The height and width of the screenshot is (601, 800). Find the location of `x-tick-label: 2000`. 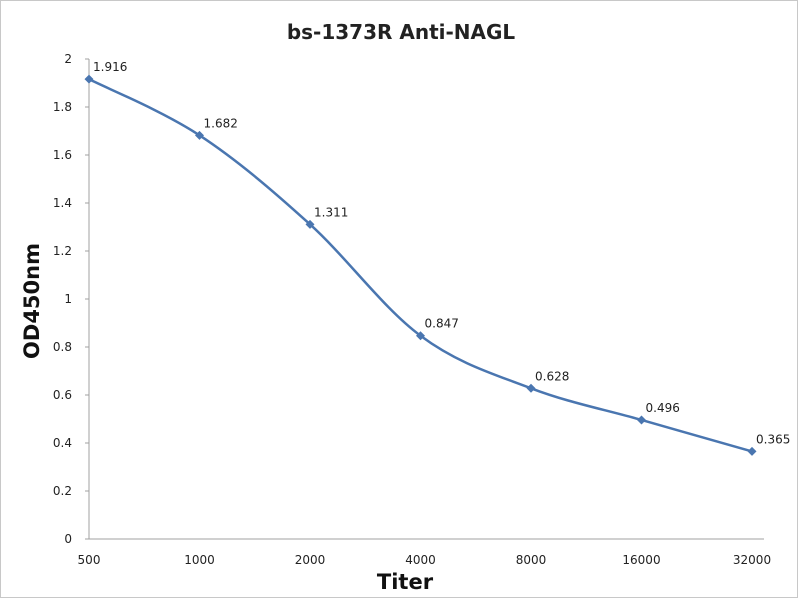

x-tick-label: 2000 is located at coordinates (310, 560).